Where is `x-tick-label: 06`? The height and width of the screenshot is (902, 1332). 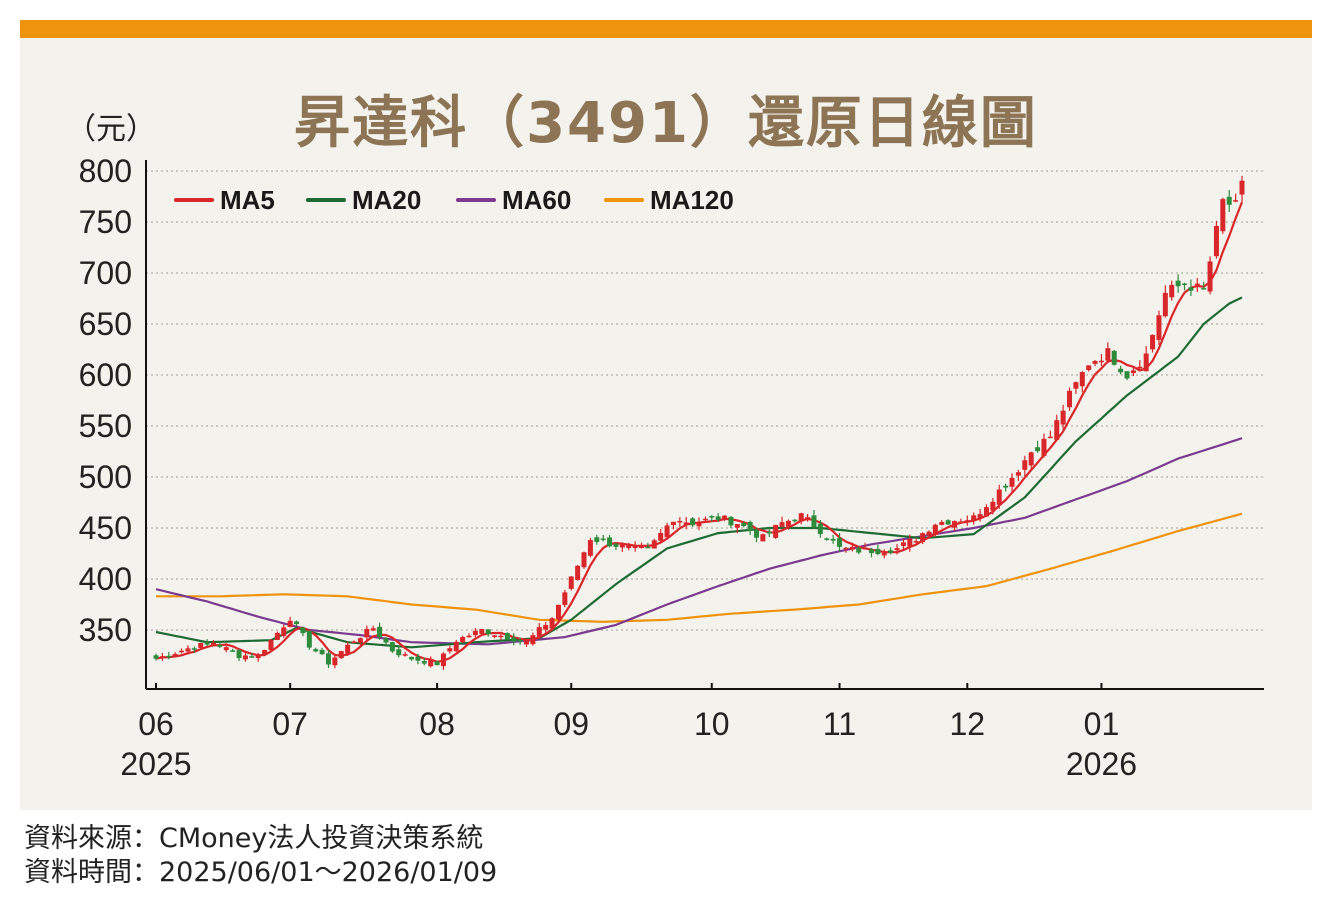 x-tick-label: 06 is located at coordinates (156, 724).